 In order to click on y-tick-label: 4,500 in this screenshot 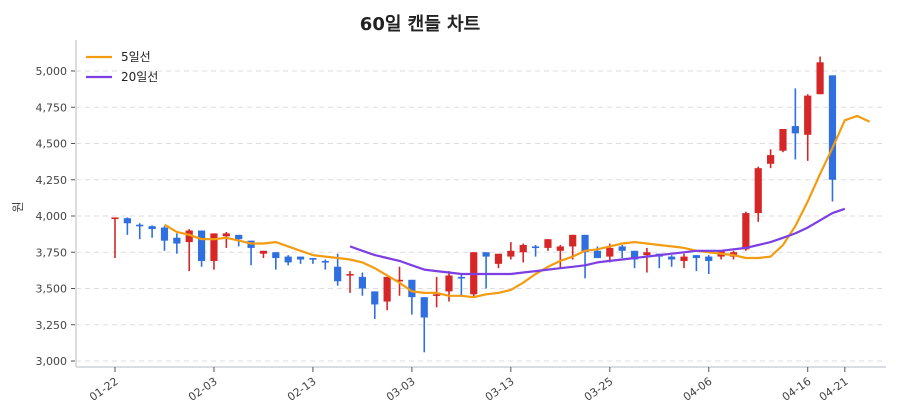, I will do `click(52, 144)`.